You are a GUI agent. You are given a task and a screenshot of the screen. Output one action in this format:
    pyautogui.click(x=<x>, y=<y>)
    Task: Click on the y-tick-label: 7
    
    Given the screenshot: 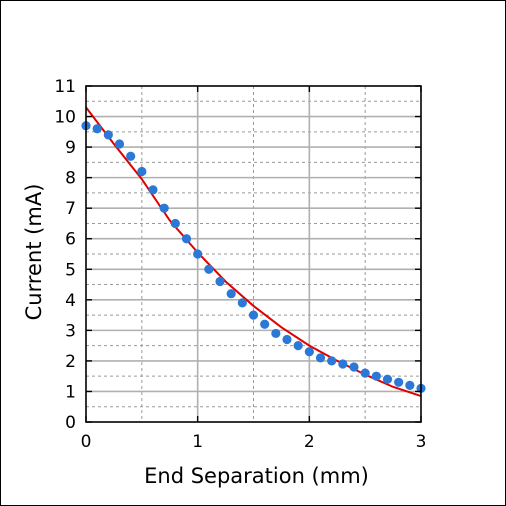 What is the action you would take?
    pyautogui.click(x=70, y=209)
    